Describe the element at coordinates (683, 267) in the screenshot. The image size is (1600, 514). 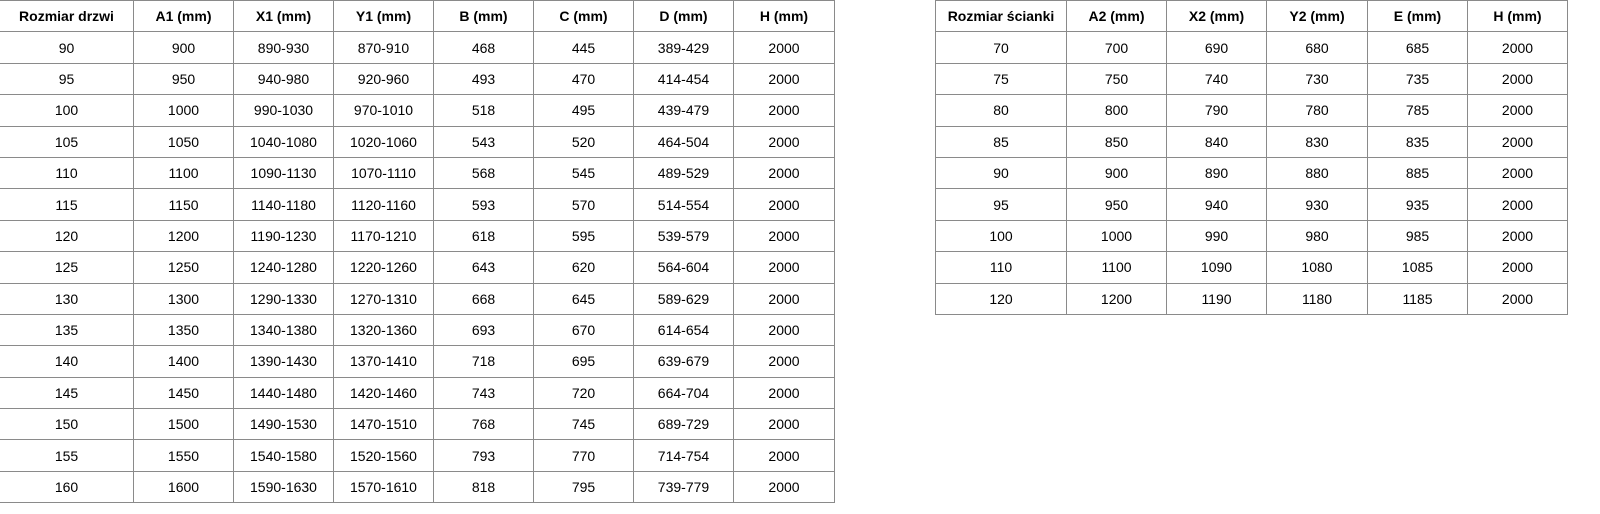
I see `table-cell: 564-604` at that location.